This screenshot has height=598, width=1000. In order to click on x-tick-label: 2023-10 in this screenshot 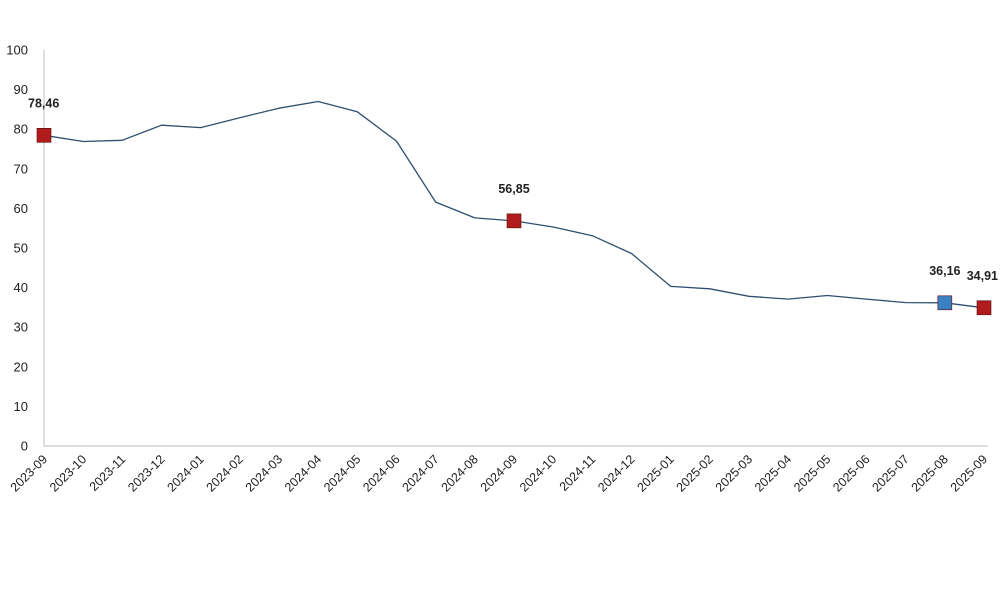, I will do `click(68, 473)`.